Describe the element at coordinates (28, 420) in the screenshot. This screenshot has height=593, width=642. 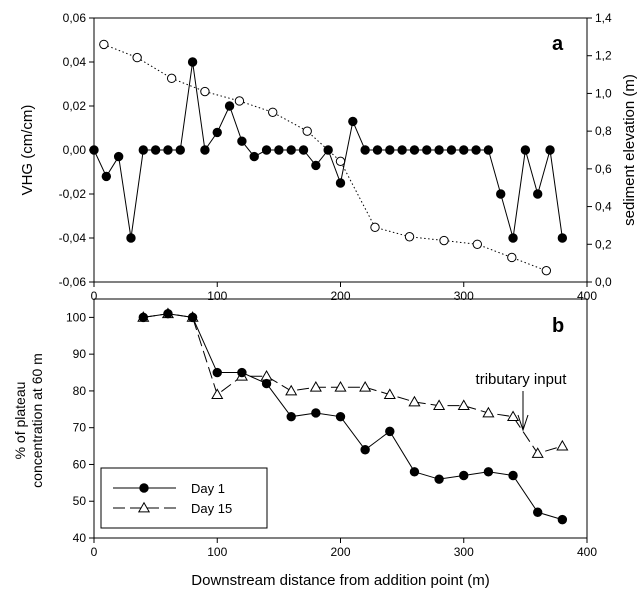
I see `y-axis-title-b: % of plateauconcentration at 60 m` at that location.